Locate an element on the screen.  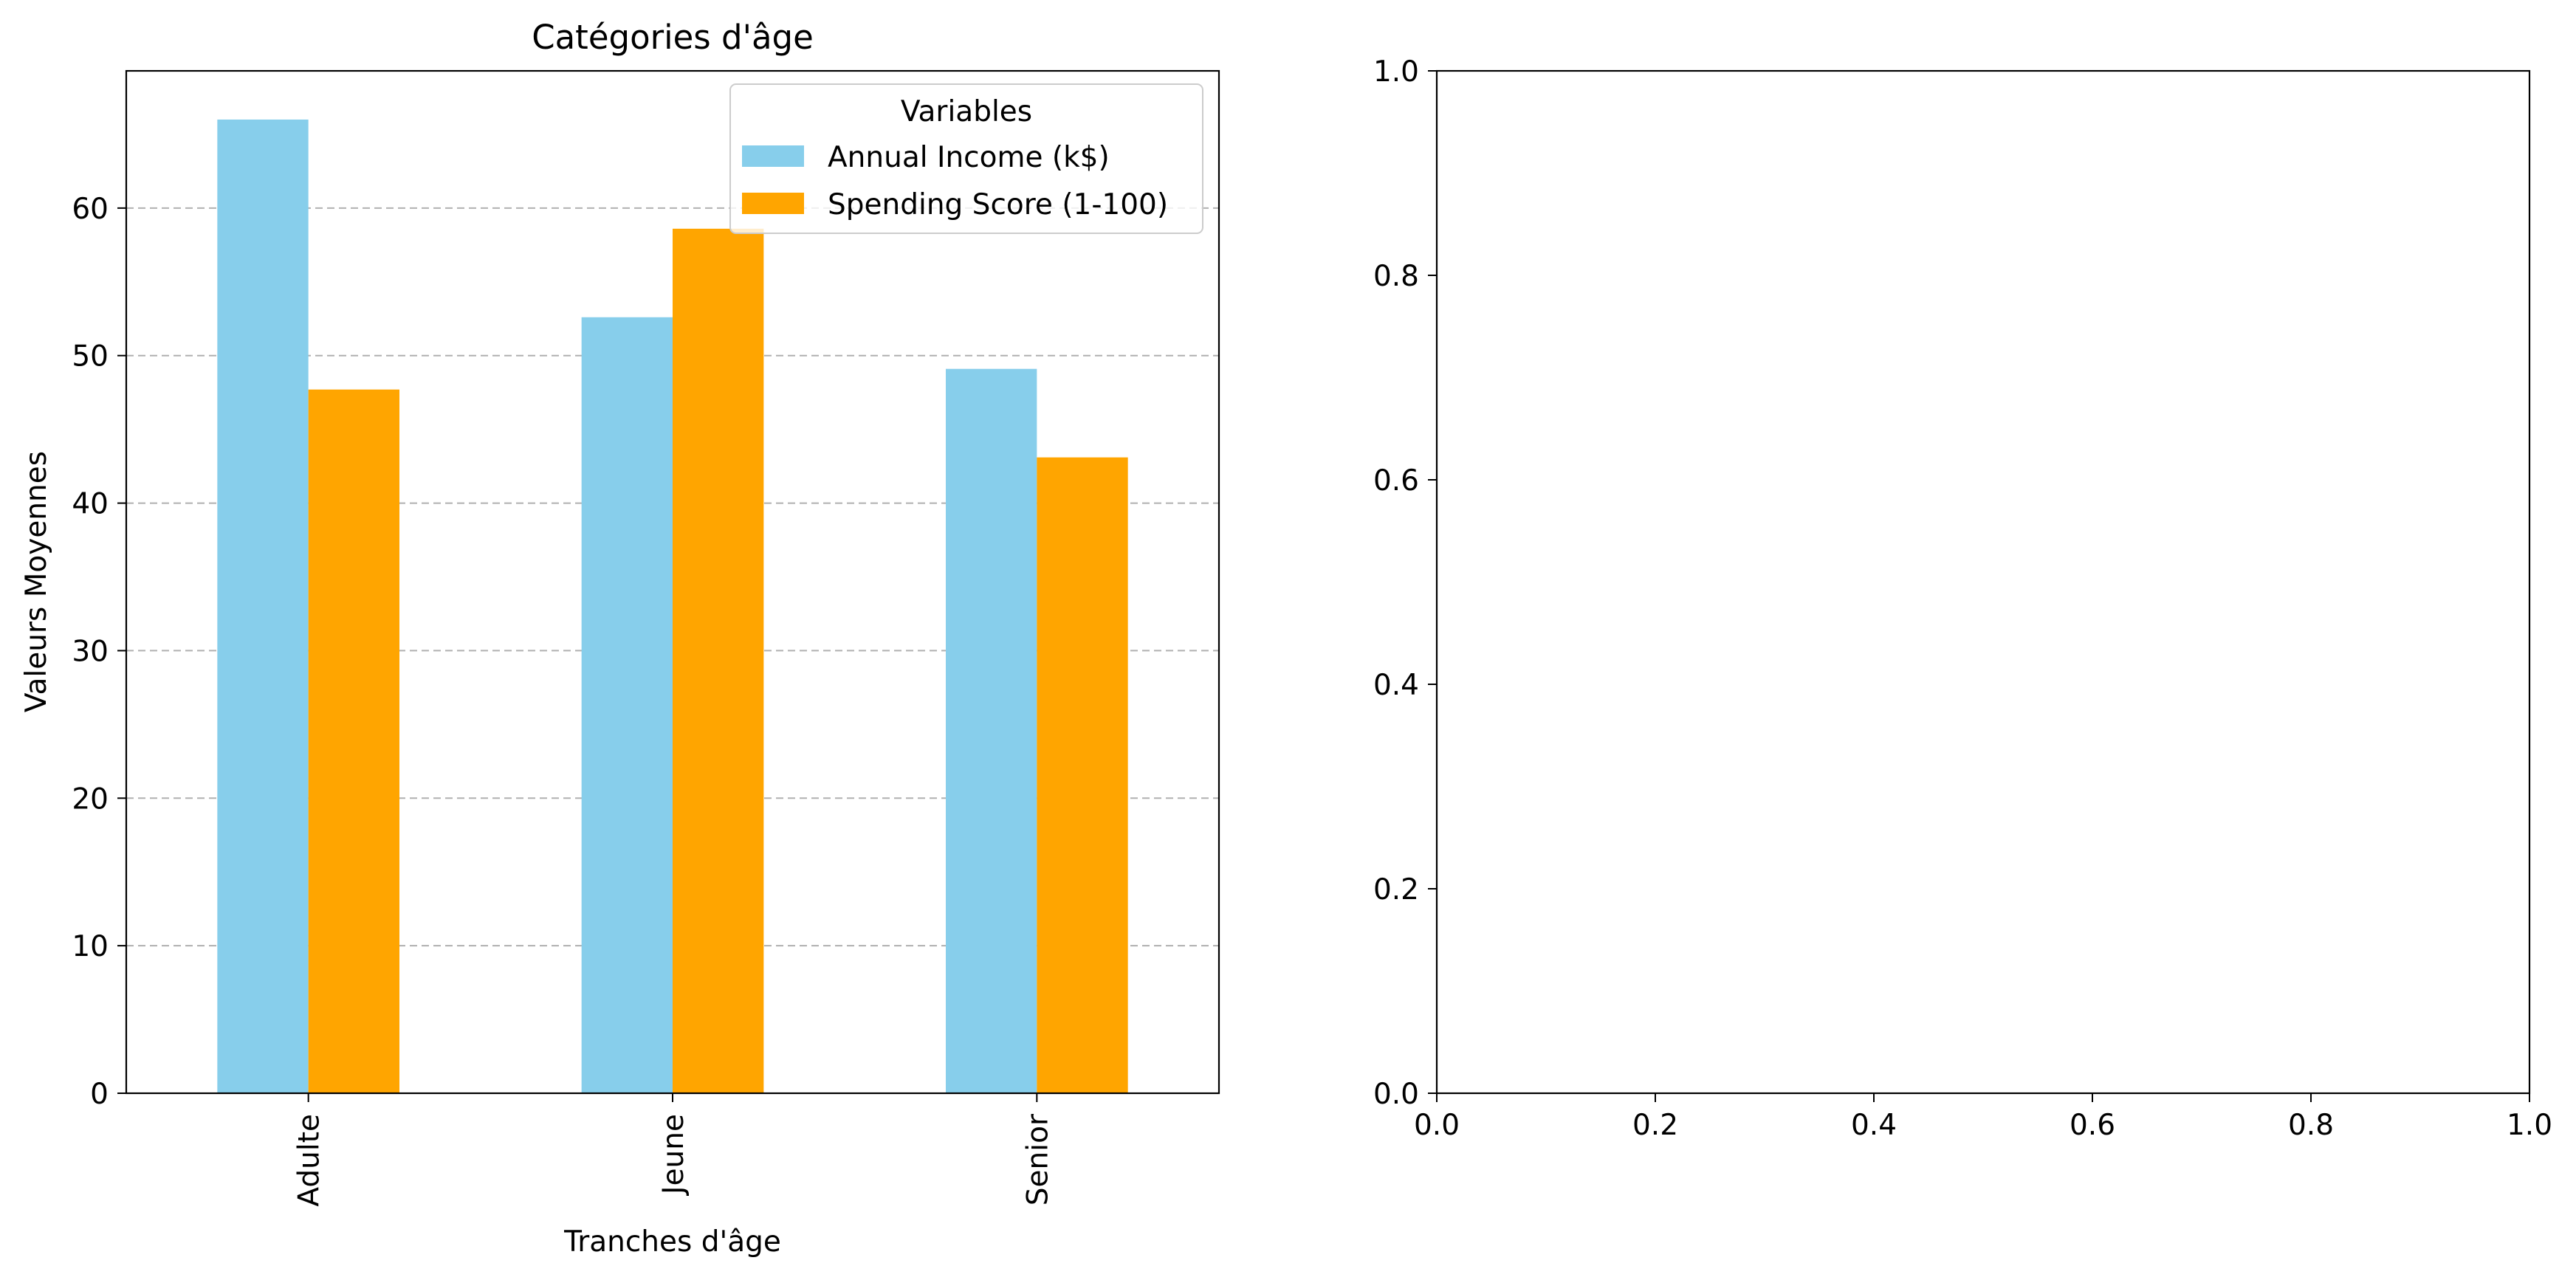
x-tick-label: 0.2 is located at coordinates (1655, 1125).